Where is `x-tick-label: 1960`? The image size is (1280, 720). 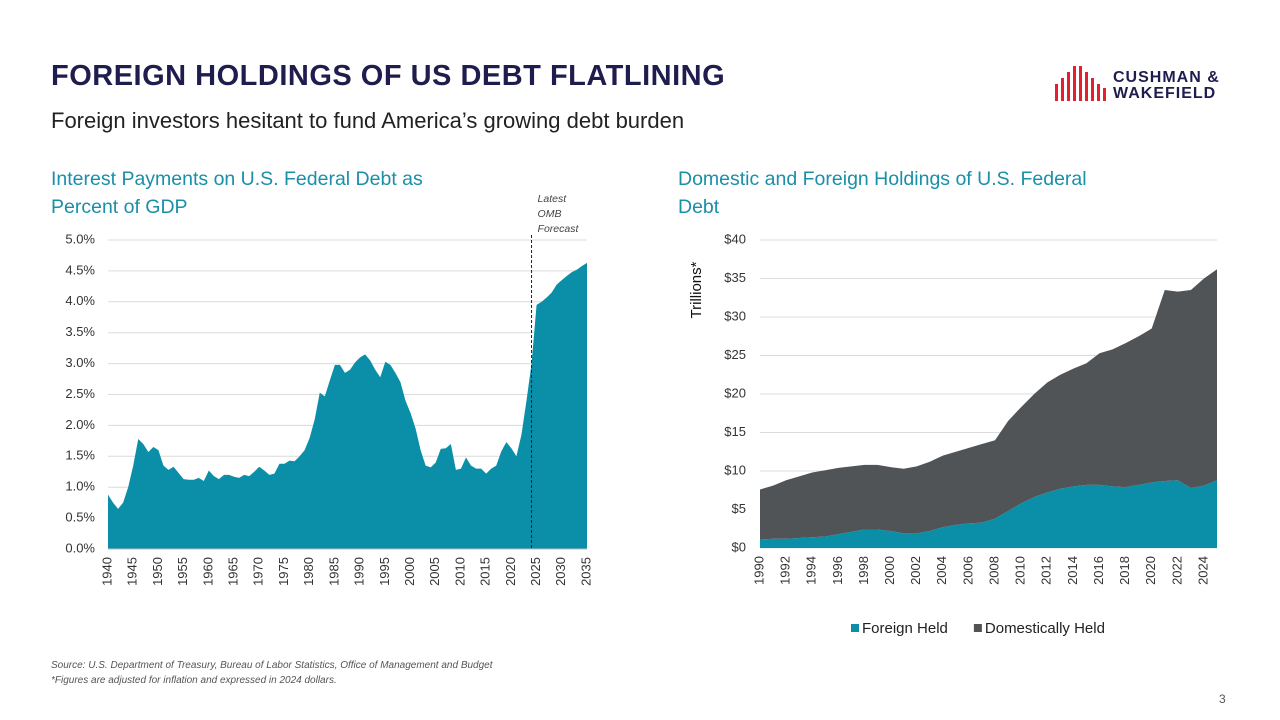
x-tick-label: 1960 is located at coordinates (207, 571).